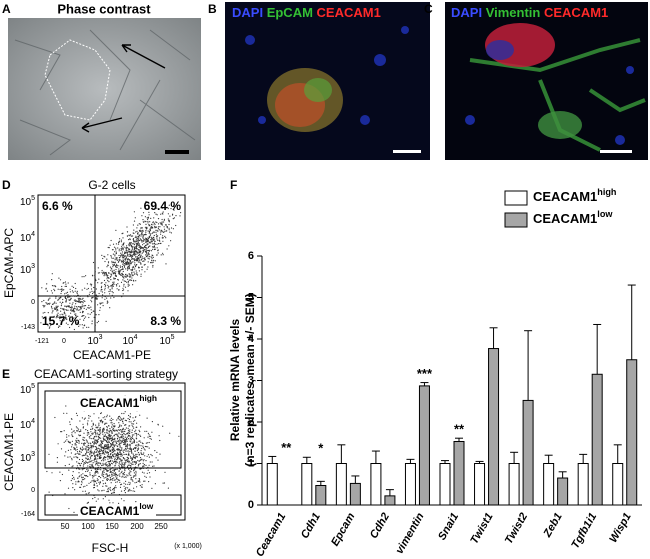 This screenshot has width=650, height=559. I want to click on panel-letter: D, so click(6, 185).